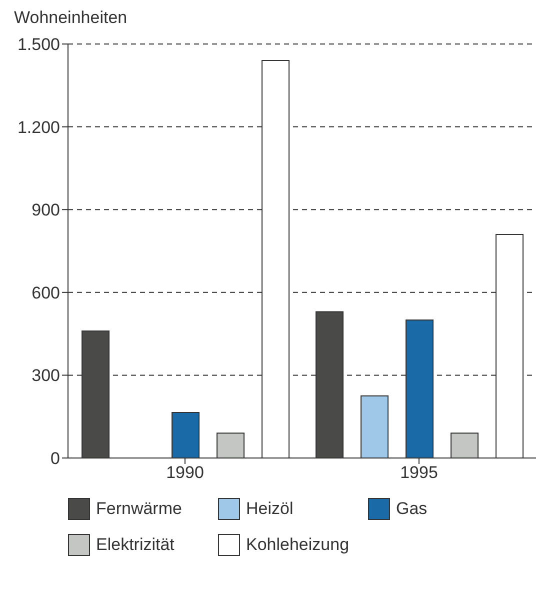 This screenshot has width=552, height=591. I want to click on legend-label: Fernwärme, so click(139, 509).